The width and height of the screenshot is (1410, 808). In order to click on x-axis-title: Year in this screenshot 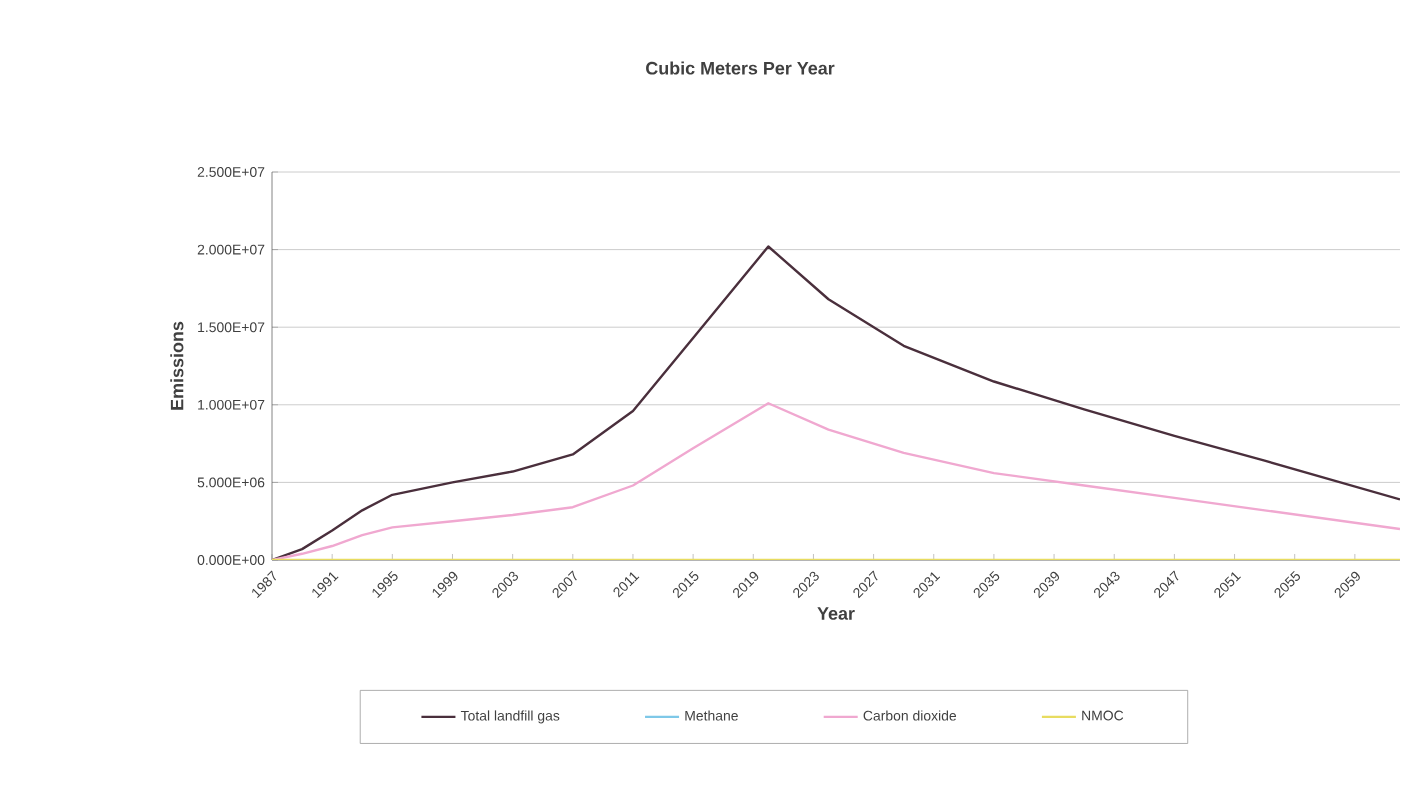, I will do `click(836, 613)`.